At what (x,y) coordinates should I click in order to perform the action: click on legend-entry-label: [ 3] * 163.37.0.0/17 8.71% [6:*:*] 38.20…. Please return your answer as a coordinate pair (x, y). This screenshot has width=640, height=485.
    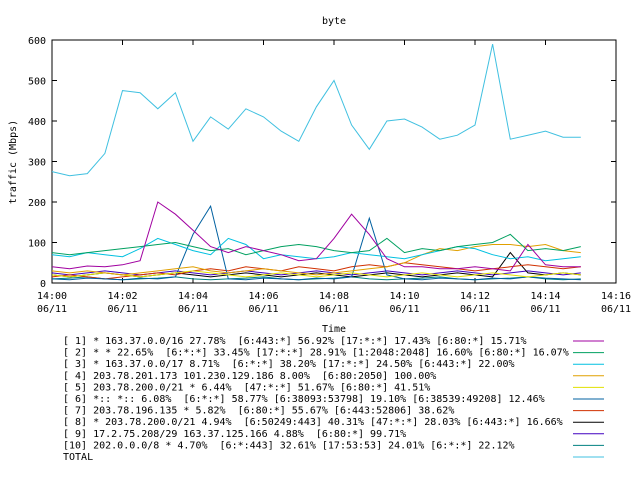
    Looking at the image, I should click on (289, 364).